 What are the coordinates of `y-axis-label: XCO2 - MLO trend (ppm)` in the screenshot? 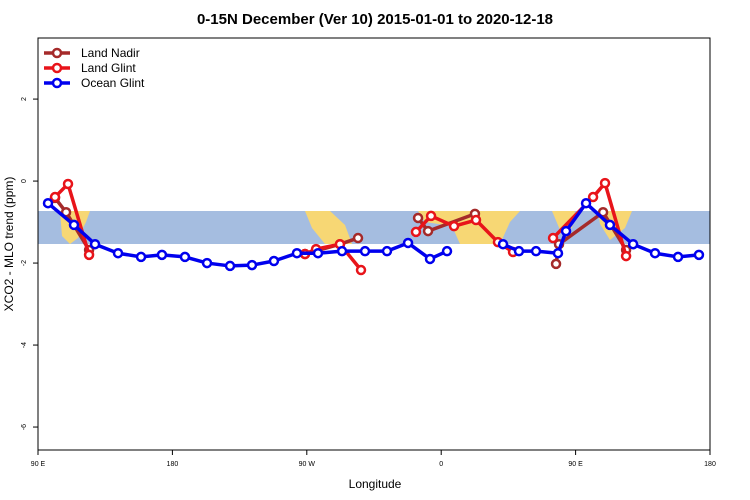 It's located at (9, 244).